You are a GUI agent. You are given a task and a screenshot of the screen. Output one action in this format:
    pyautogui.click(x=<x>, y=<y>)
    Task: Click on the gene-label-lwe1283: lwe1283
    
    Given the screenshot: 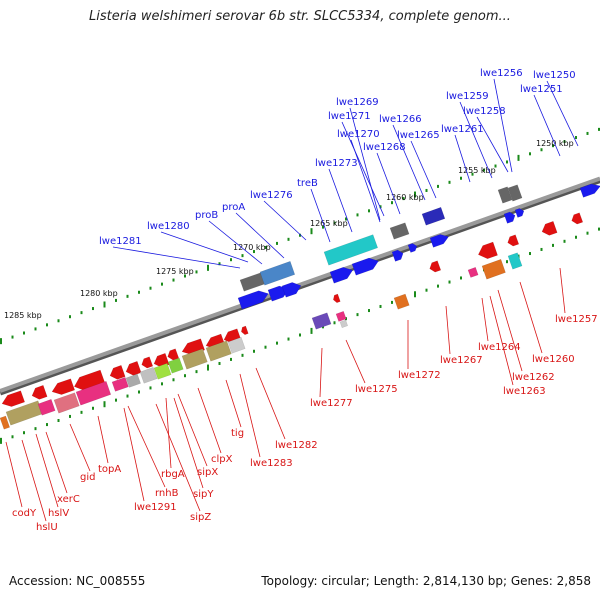 What is the action you would take?
    pyautogui.click(x=271, y=463)
    